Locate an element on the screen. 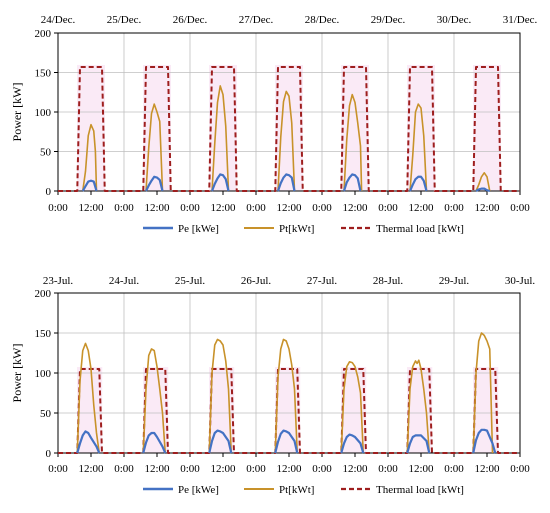  day-label: 26-Jul. is located at coordinates (256, 281).